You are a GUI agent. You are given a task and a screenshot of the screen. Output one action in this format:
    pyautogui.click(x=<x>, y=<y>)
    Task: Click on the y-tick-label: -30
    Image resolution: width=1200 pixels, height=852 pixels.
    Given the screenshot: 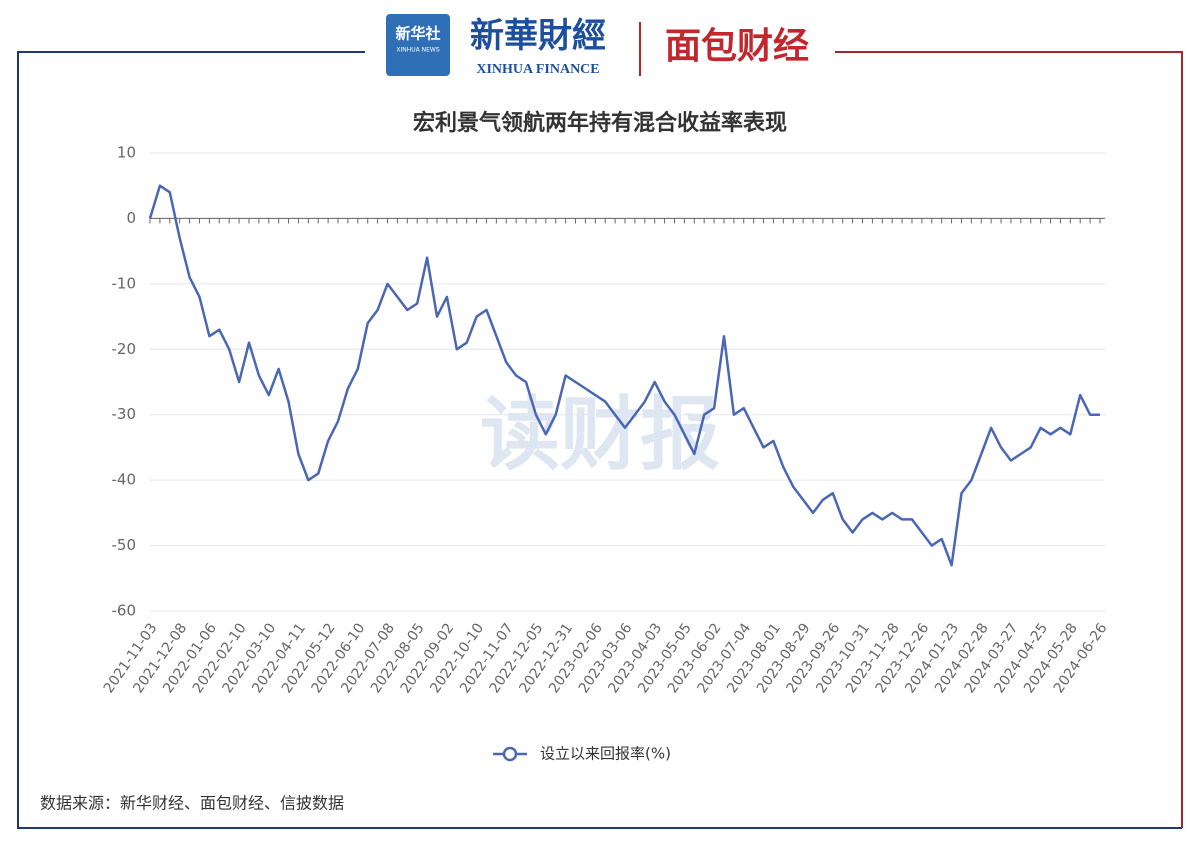 What is the action you would take?
    pyautogui.click(x=124, y=414)
    